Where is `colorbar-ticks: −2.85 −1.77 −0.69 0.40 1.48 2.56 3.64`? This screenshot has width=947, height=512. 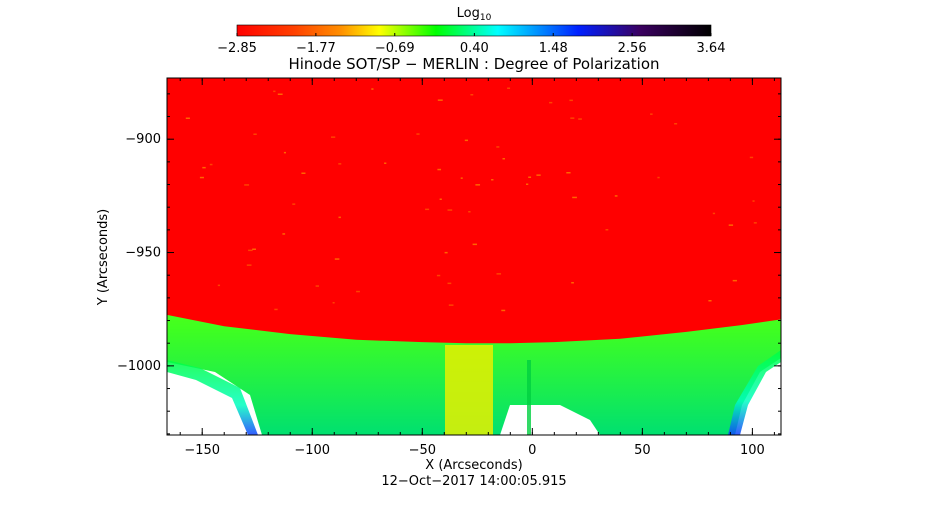 colorbar-ticks: −2.85 −1.77 −0.69 0.40 1.48 2.56 3.64 is located at coordinates (471, 44).